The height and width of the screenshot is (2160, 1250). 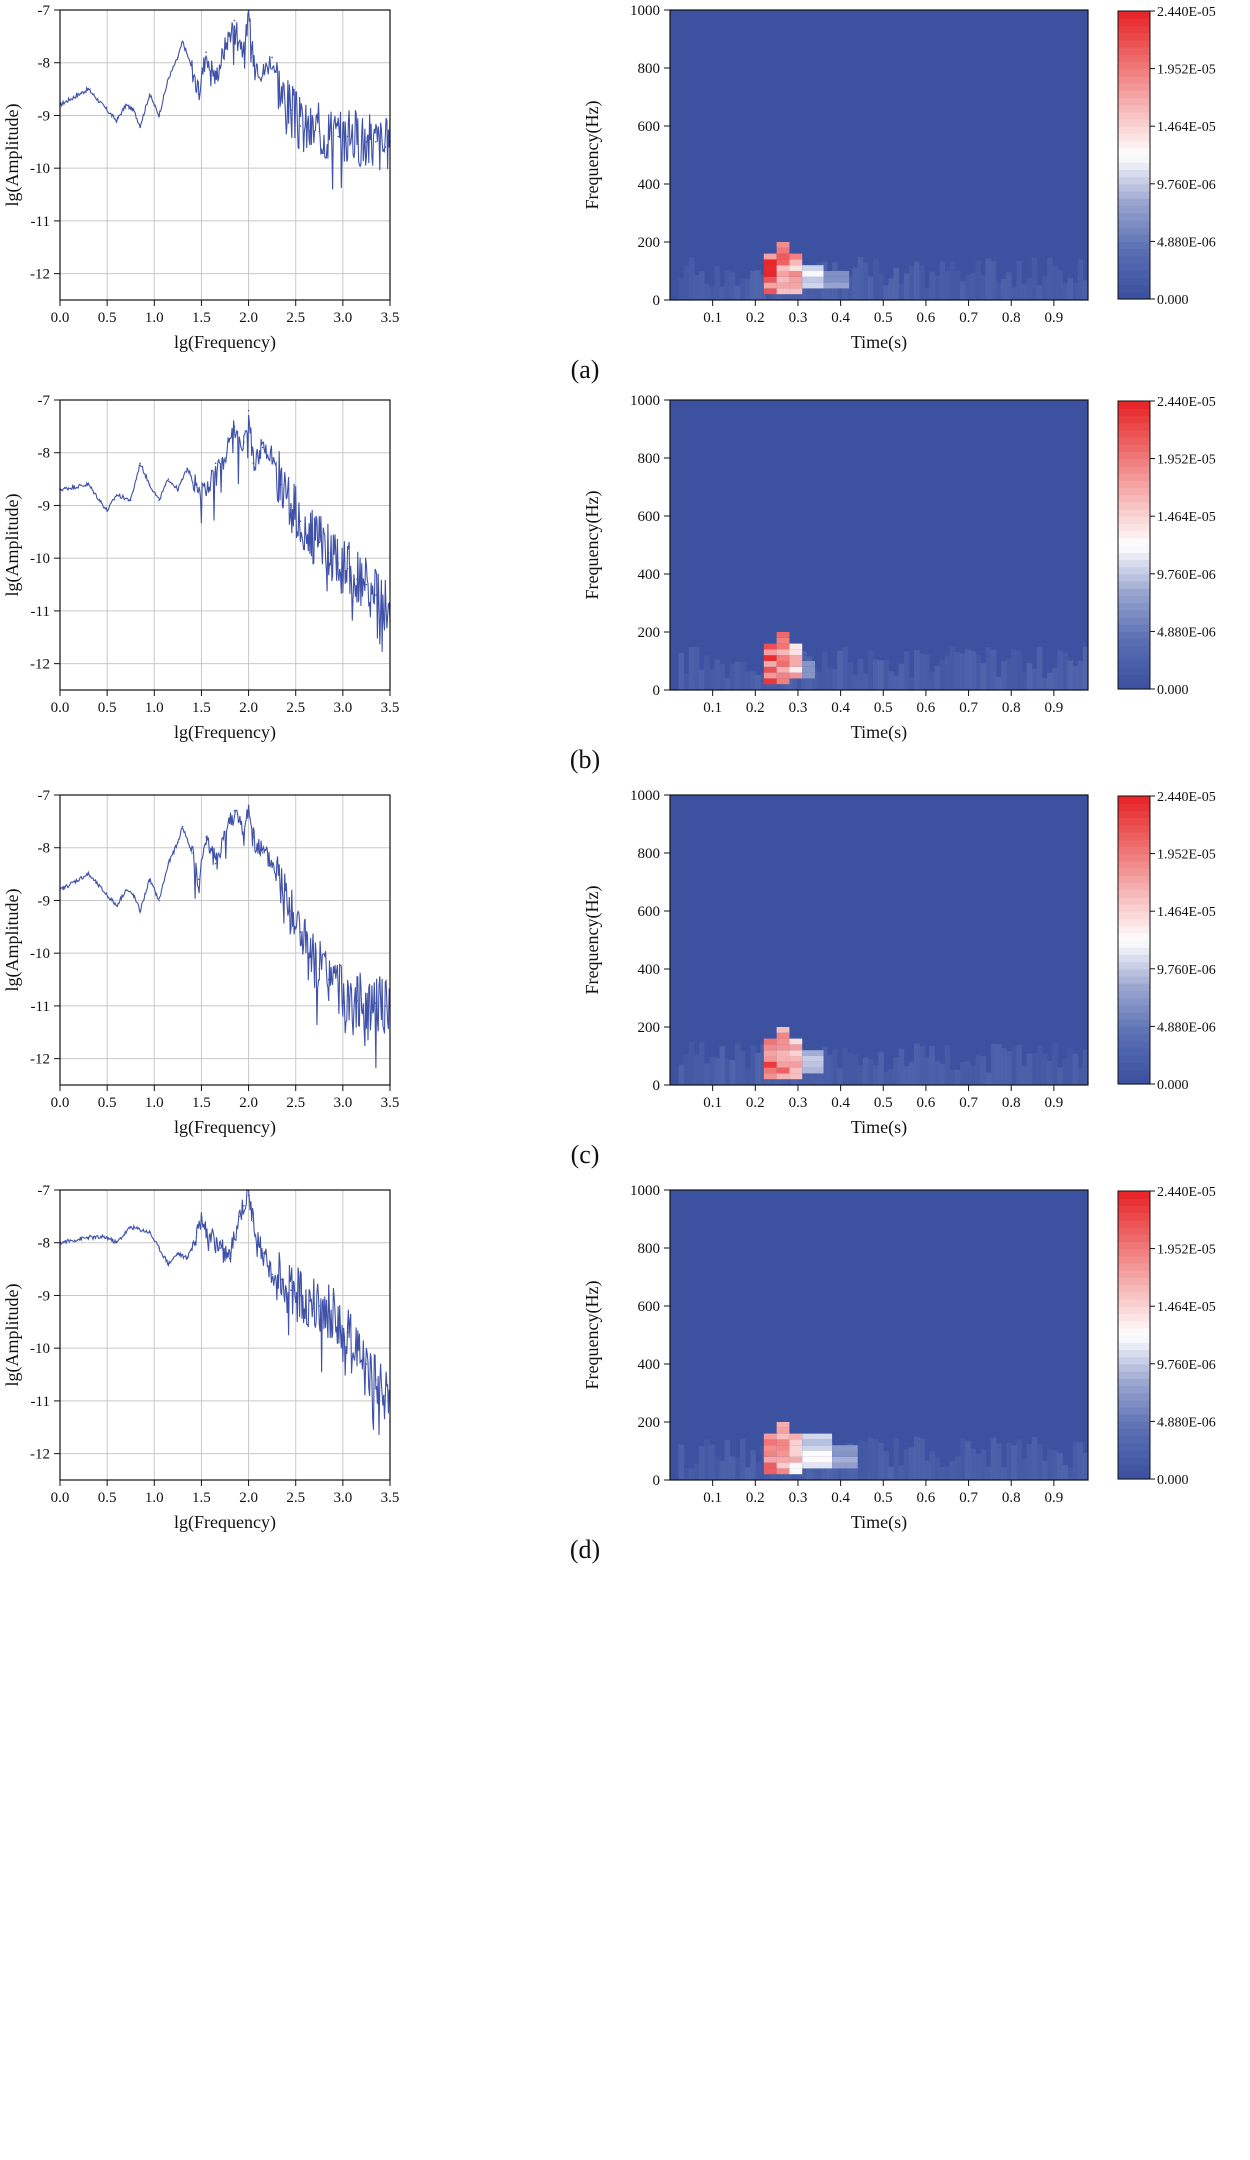 I want to click on colorbar-tick-label: 1.952E-05, so click(x=1186, y=855).